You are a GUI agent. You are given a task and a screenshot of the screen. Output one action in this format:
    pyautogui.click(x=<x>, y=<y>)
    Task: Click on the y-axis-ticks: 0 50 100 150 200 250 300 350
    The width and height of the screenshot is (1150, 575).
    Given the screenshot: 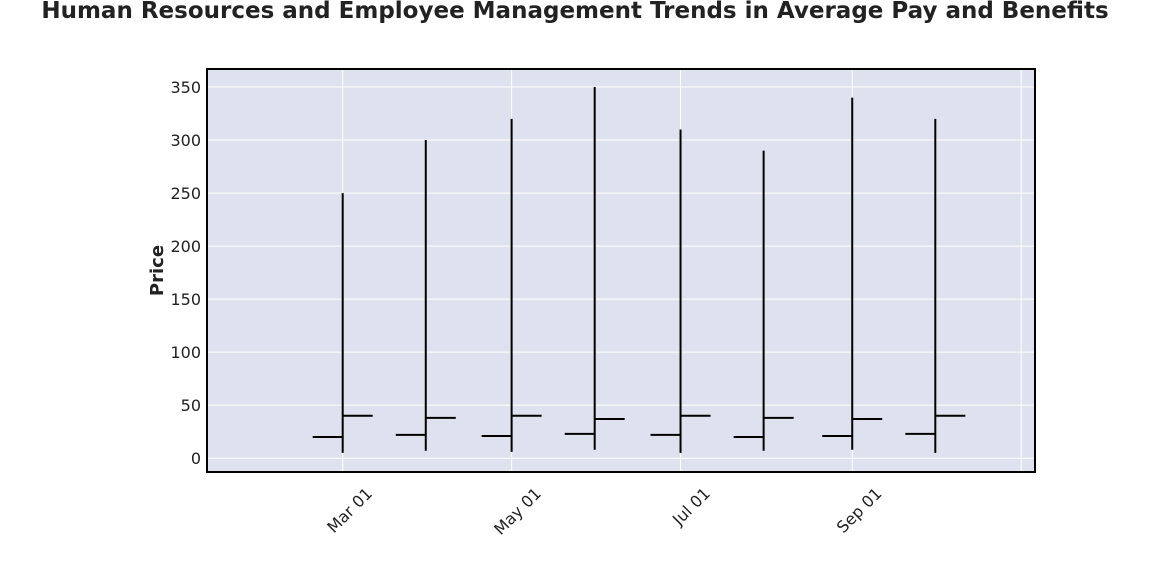 What is the action you would take?
    pyautogui.click(x=185, y=273)
    